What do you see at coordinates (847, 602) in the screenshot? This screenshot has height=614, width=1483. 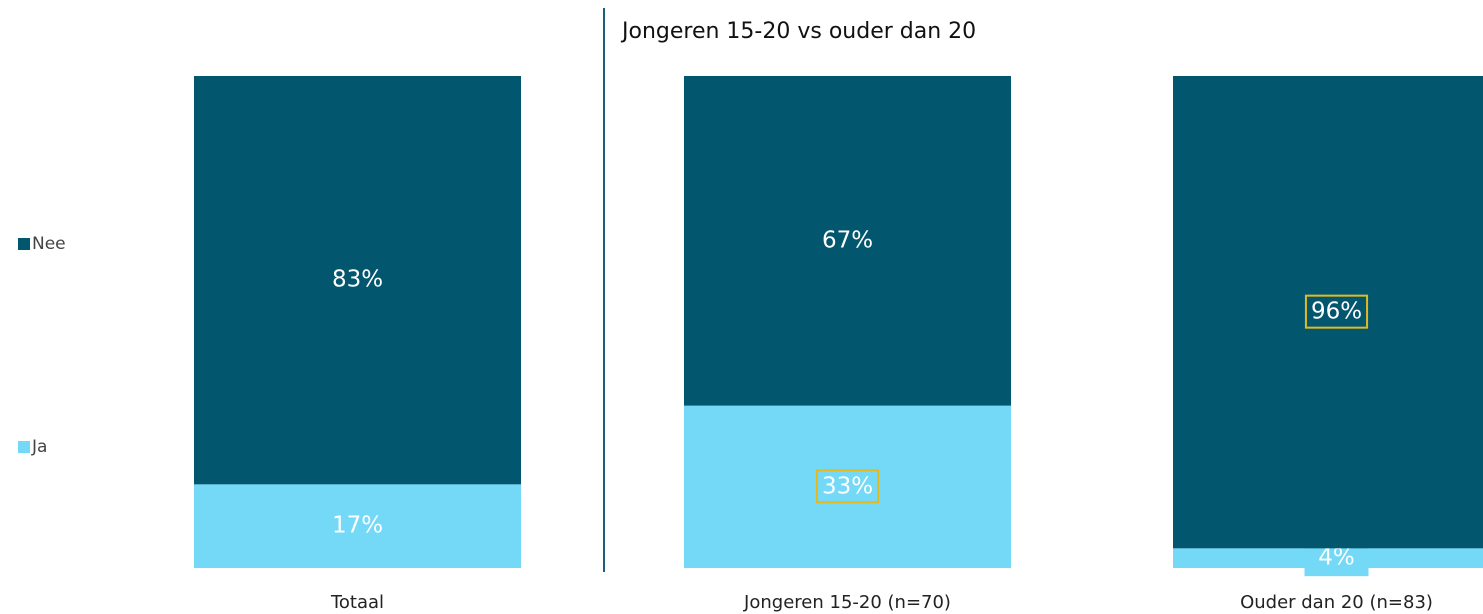 I see `x-tick-label: Jongeren 15-20 (n=70)` at bounding box center [847, 602].